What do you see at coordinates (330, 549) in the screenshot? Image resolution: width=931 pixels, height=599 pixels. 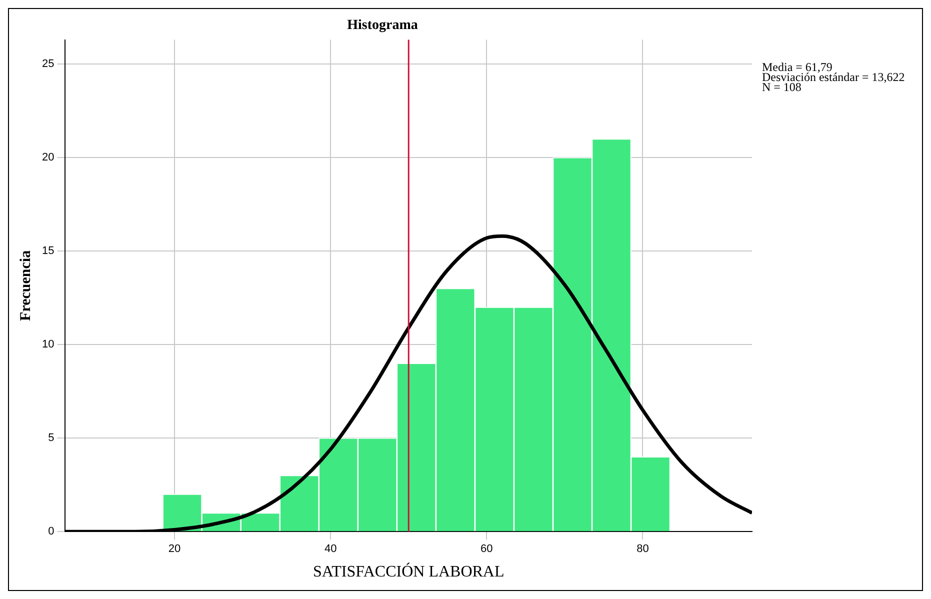 I see `x-tick-label: 40` at bounding box center [330, 549].